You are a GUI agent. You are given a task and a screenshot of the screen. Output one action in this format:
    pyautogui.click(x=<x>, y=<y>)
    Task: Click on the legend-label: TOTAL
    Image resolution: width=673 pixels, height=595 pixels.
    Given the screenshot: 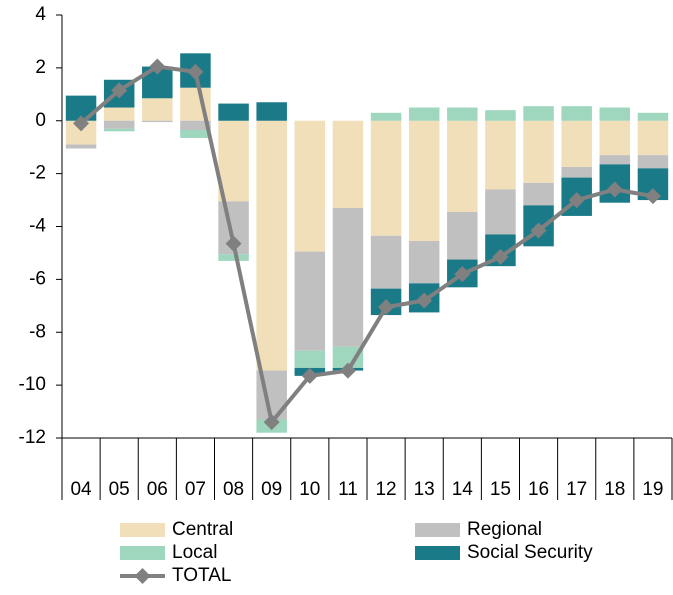 What is the action you would take?
    pyautogui.click(x=201, y=575)
    